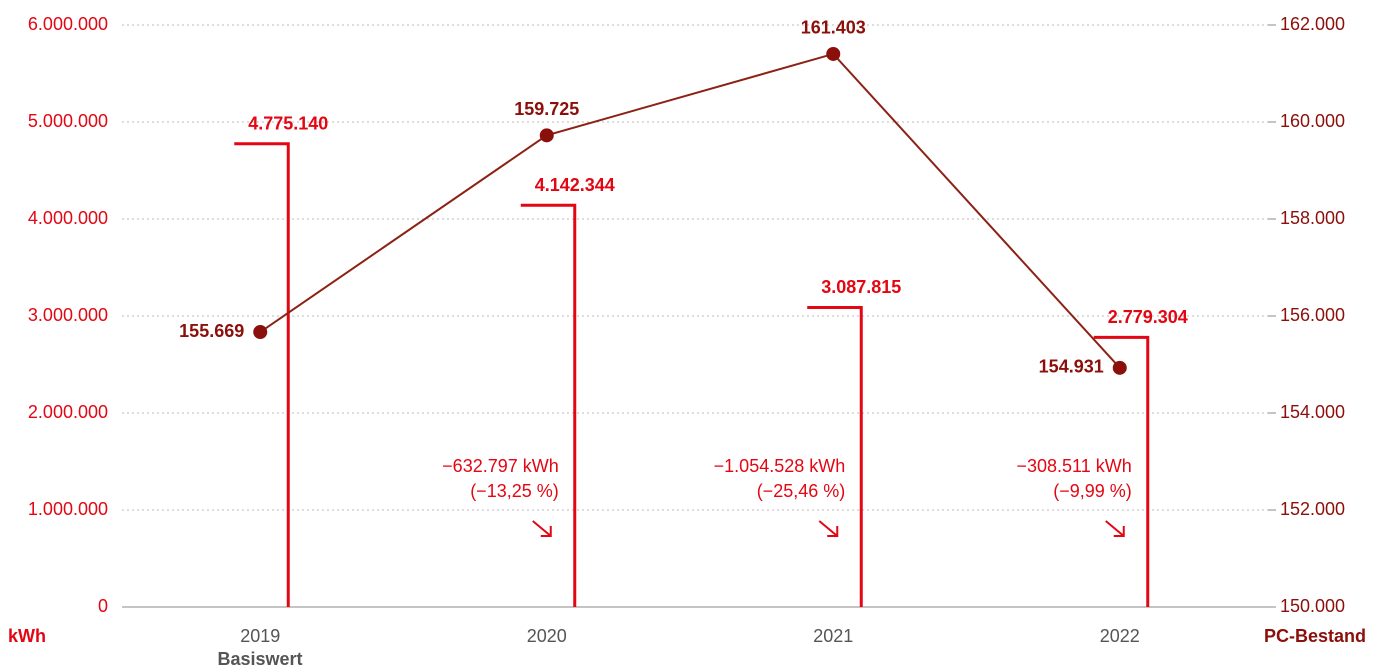  Describe the element at coordinates (68, 121) in the screenshot. I see `y-tick-label: 5.000.000` at that location.